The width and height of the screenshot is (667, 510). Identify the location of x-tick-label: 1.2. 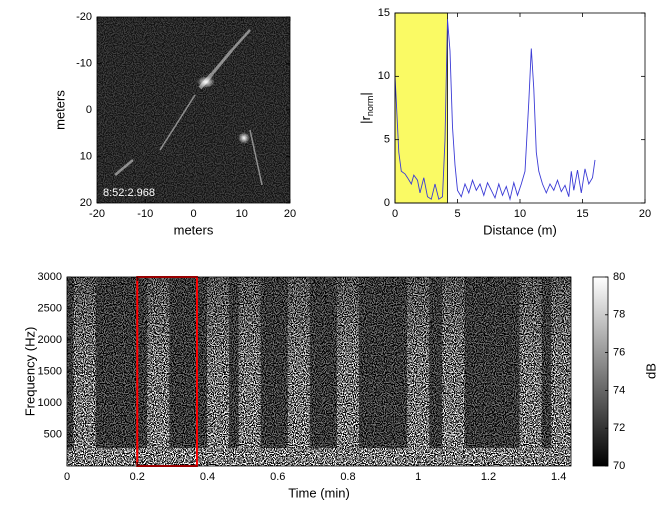
(488, 477).